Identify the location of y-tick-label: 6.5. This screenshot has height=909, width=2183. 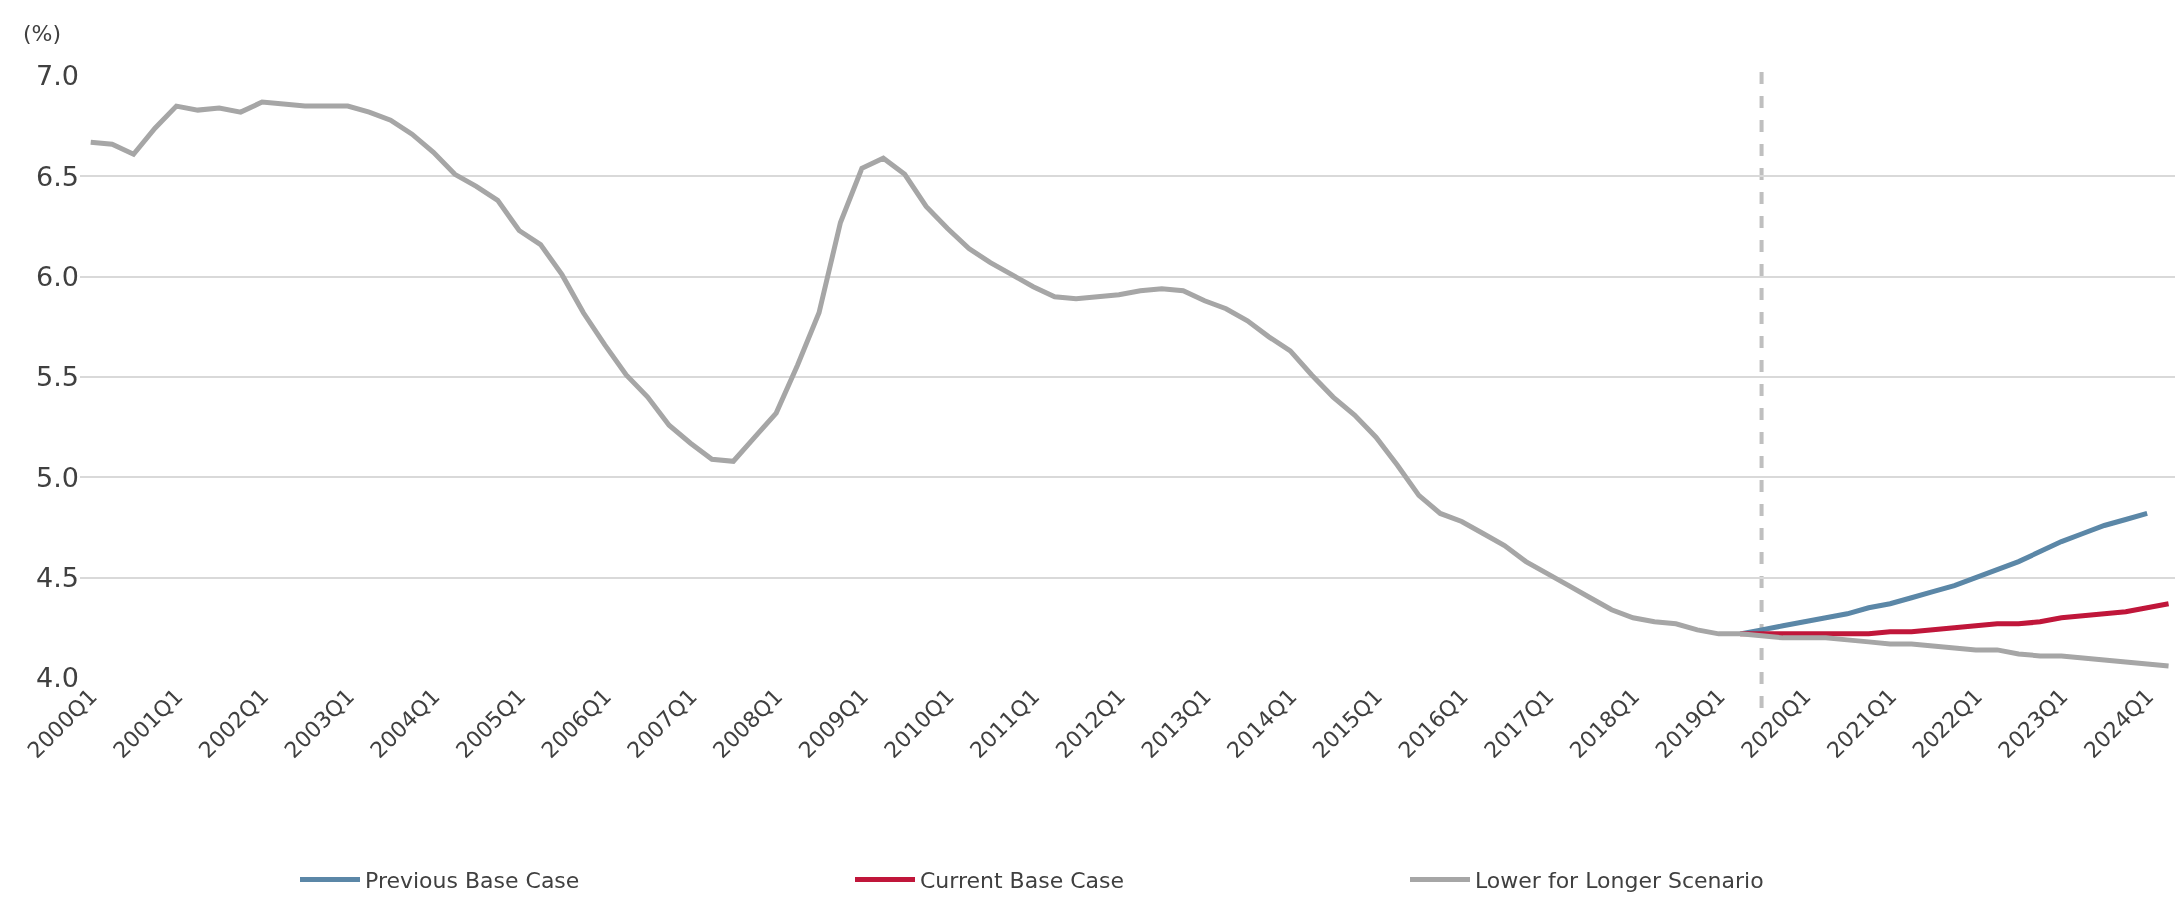
(57, 176).